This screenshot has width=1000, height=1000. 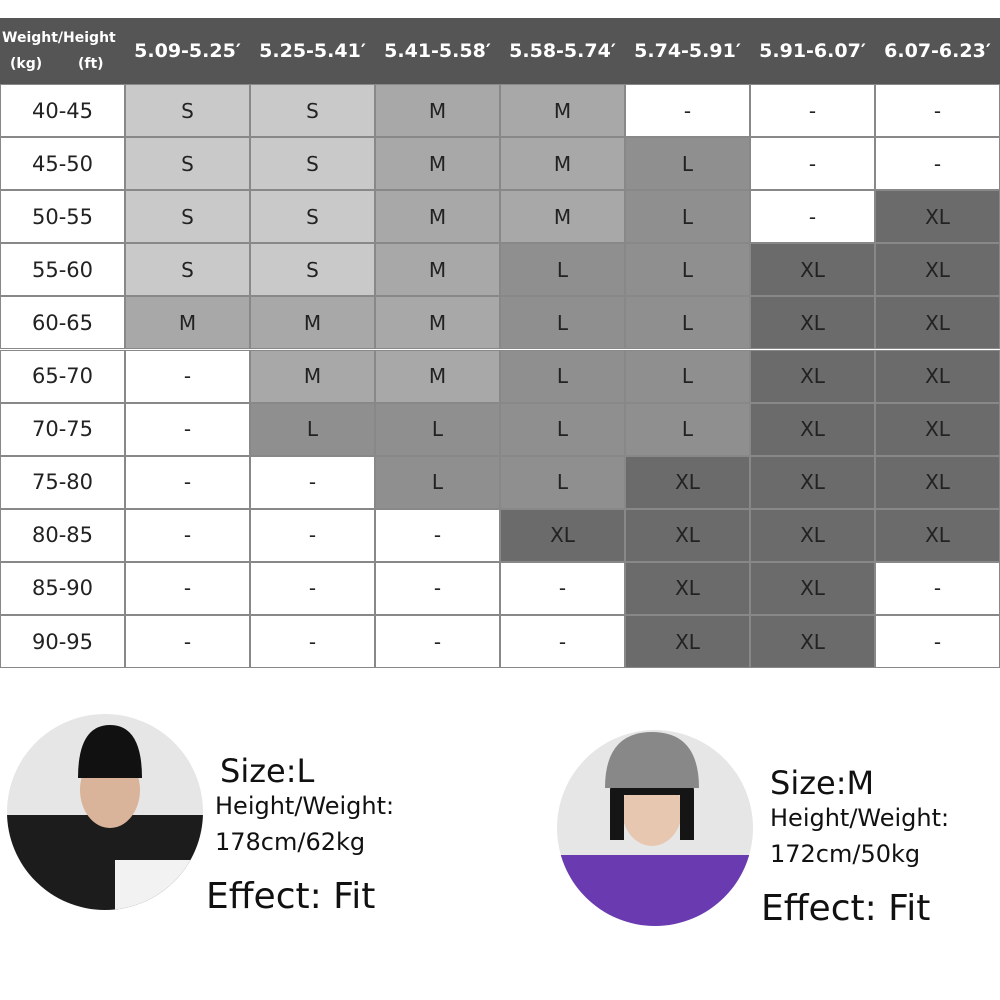 I want to click on row-label: 45-50, so click(x=62, y=164).